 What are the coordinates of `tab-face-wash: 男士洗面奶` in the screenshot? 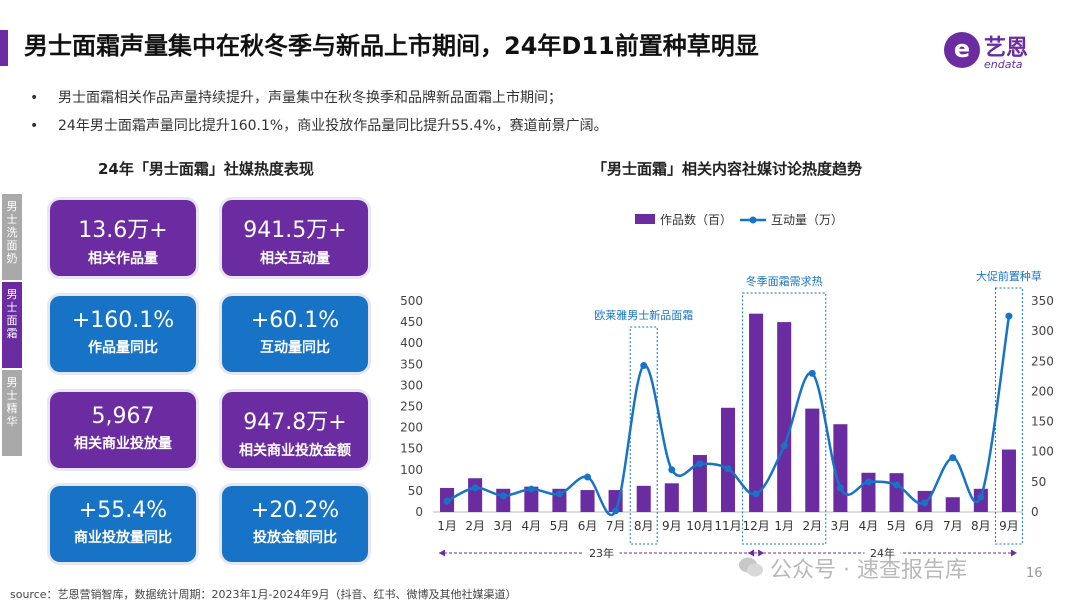 It's located at (12, 237).